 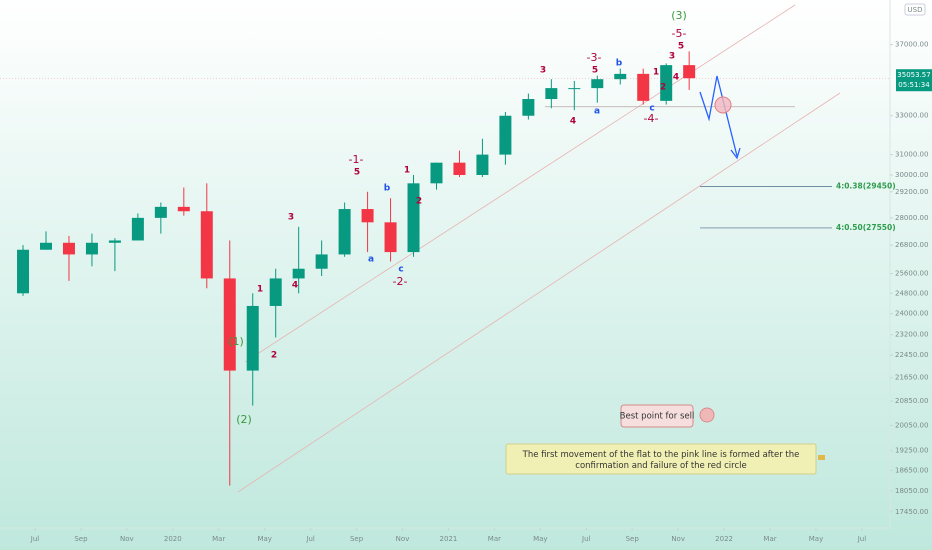 What do you see at coordinates (911, 378) in the screenshot?
I see `y-tick-label: 21650.00` at bounding box center [911, 378].